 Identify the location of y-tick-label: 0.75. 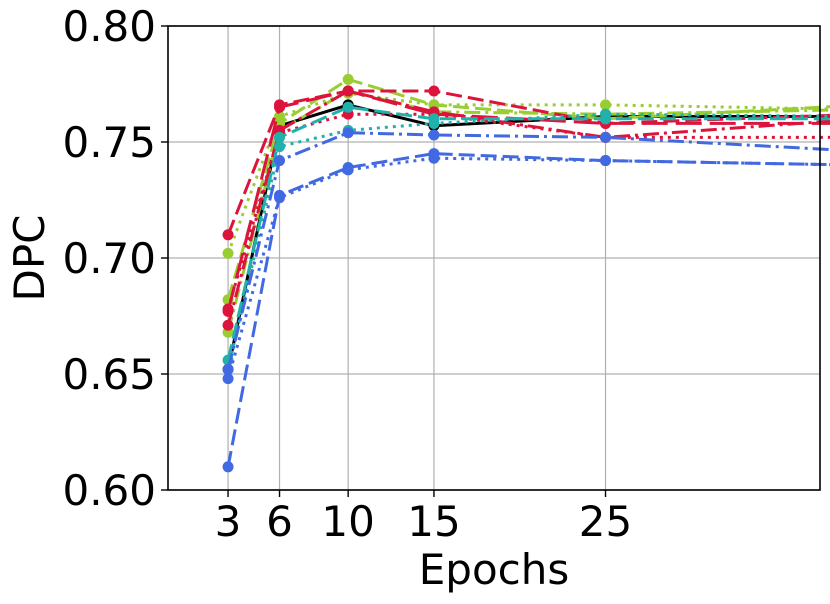
(109, 142).